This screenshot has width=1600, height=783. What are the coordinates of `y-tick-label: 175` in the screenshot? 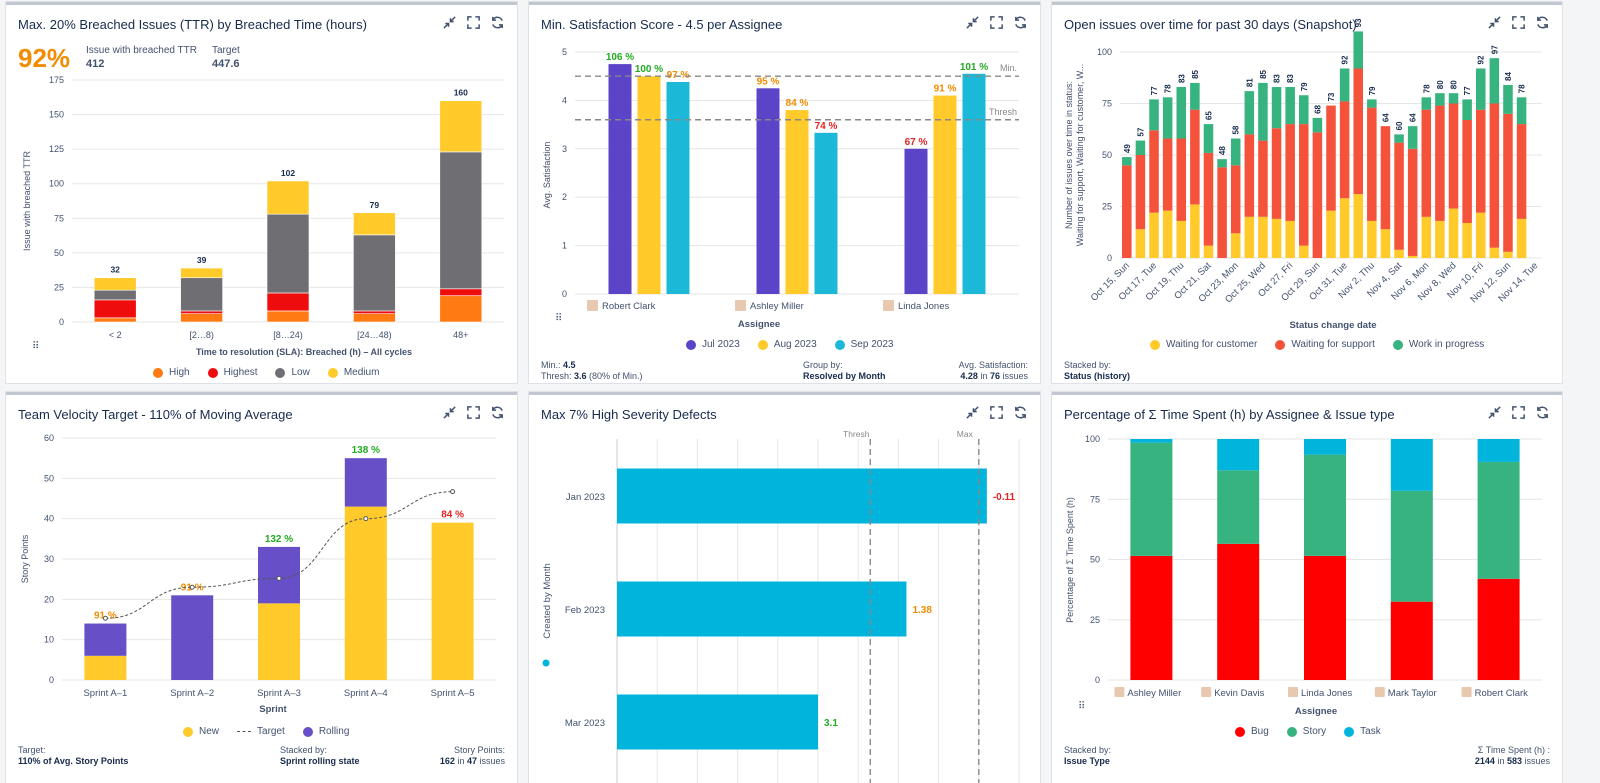 It's located at (56, 80).